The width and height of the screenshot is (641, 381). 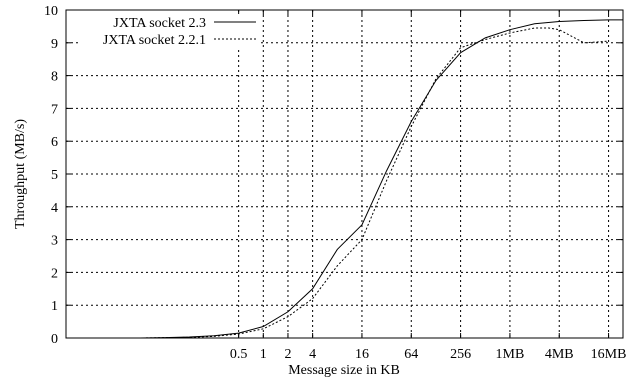 What do you see at coordinates (312, 354) in the screenshot?
I see `x-tick-label: 4` at bounding box center [312, 354].